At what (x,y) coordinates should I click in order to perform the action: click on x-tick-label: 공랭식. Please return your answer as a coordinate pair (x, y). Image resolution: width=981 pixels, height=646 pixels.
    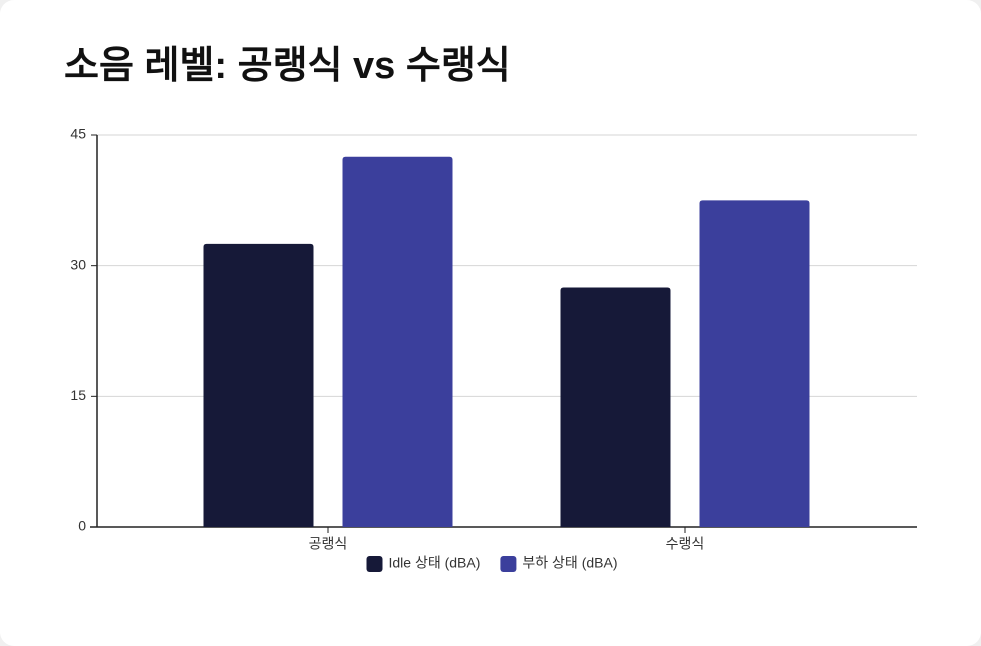
    Looking at the image, I should click on (328, 544).